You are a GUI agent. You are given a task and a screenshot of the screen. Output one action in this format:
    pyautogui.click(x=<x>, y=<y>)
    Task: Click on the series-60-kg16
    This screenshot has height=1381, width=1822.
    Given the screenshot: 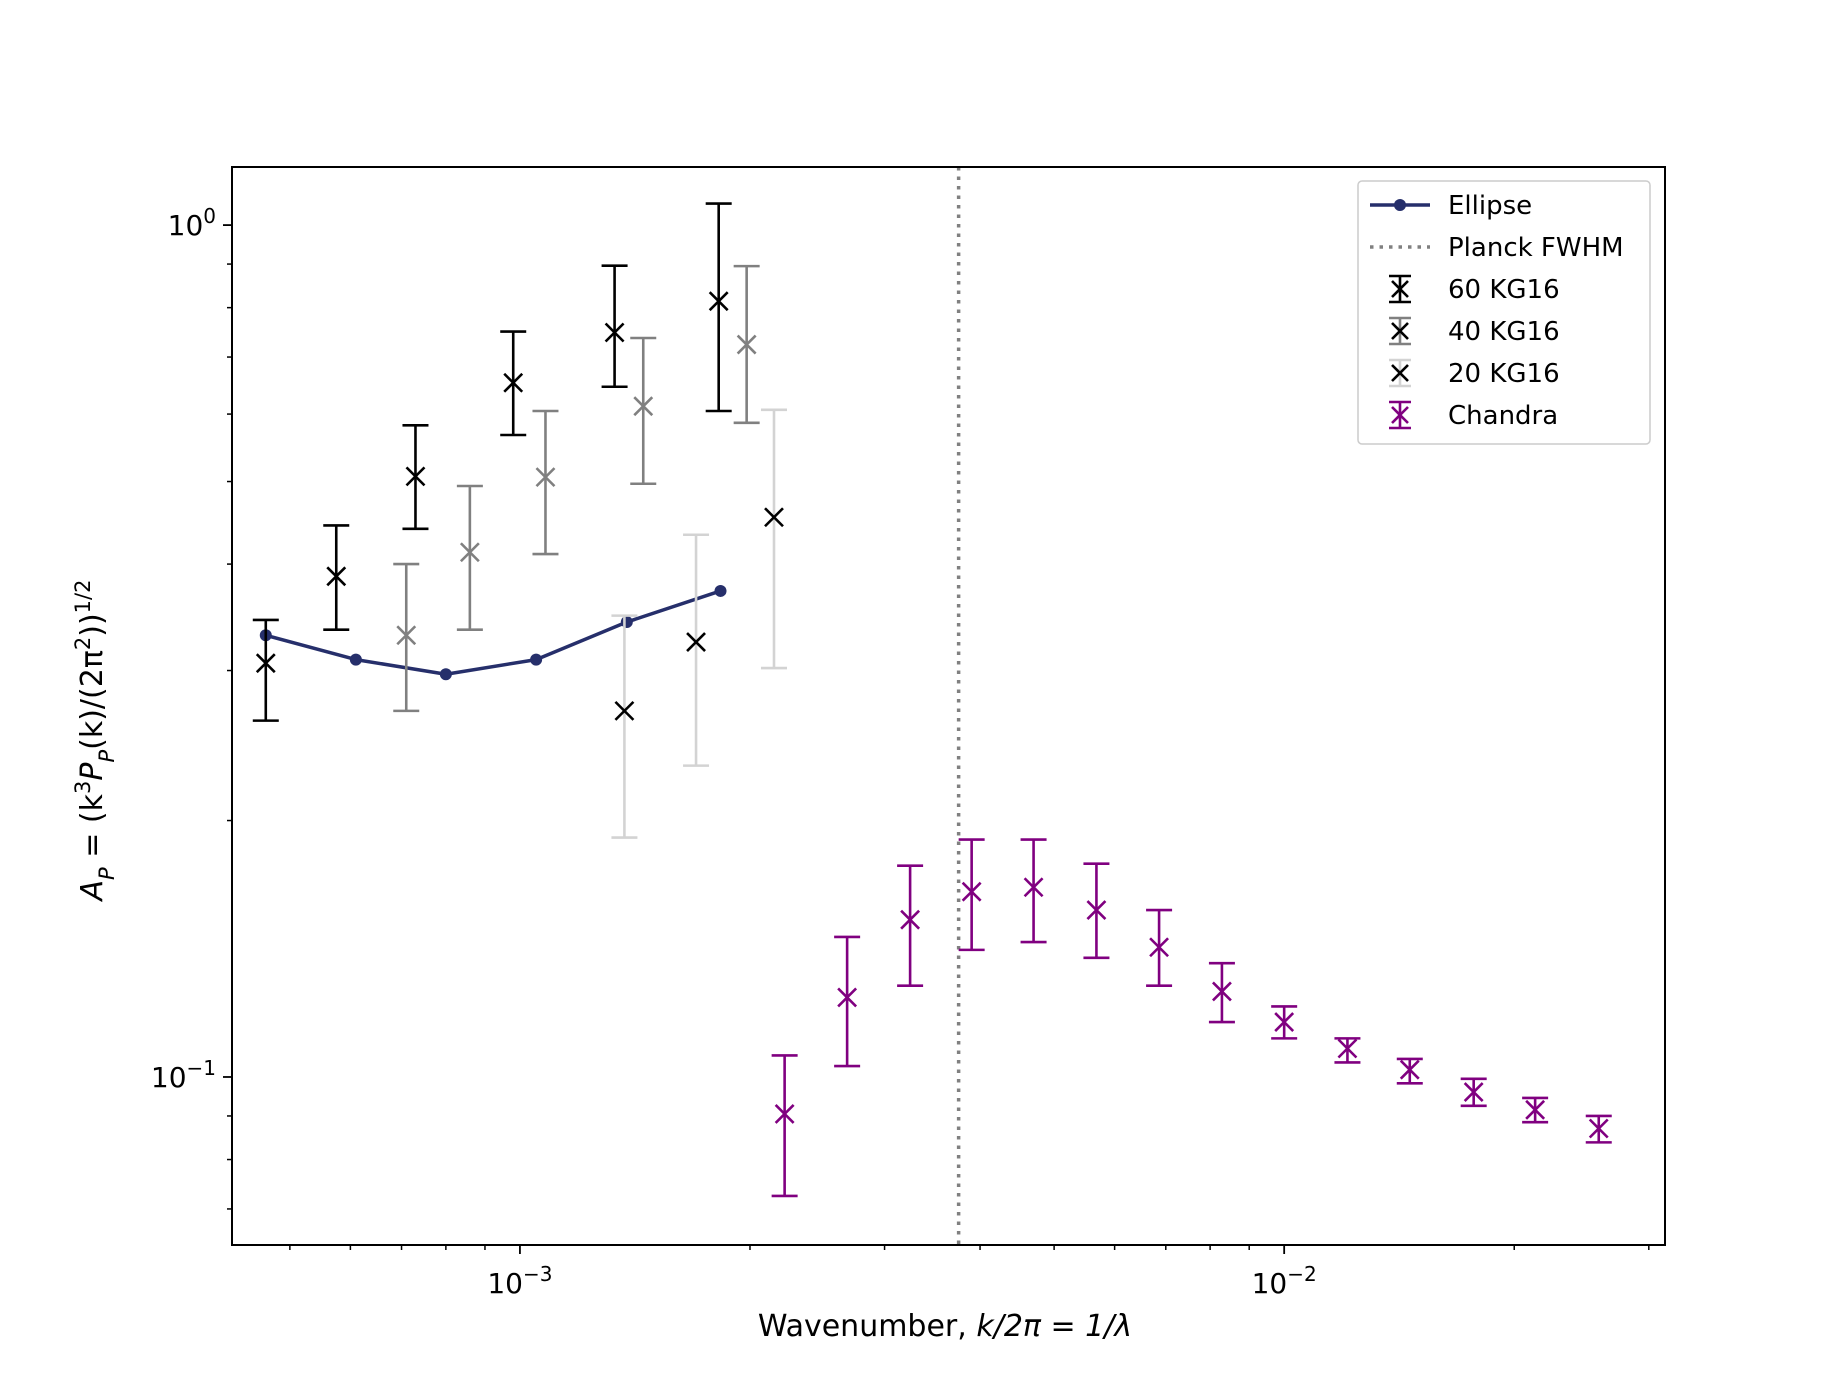 What is the action you would take?
    pyautogui.click(x=492, y=462)
    